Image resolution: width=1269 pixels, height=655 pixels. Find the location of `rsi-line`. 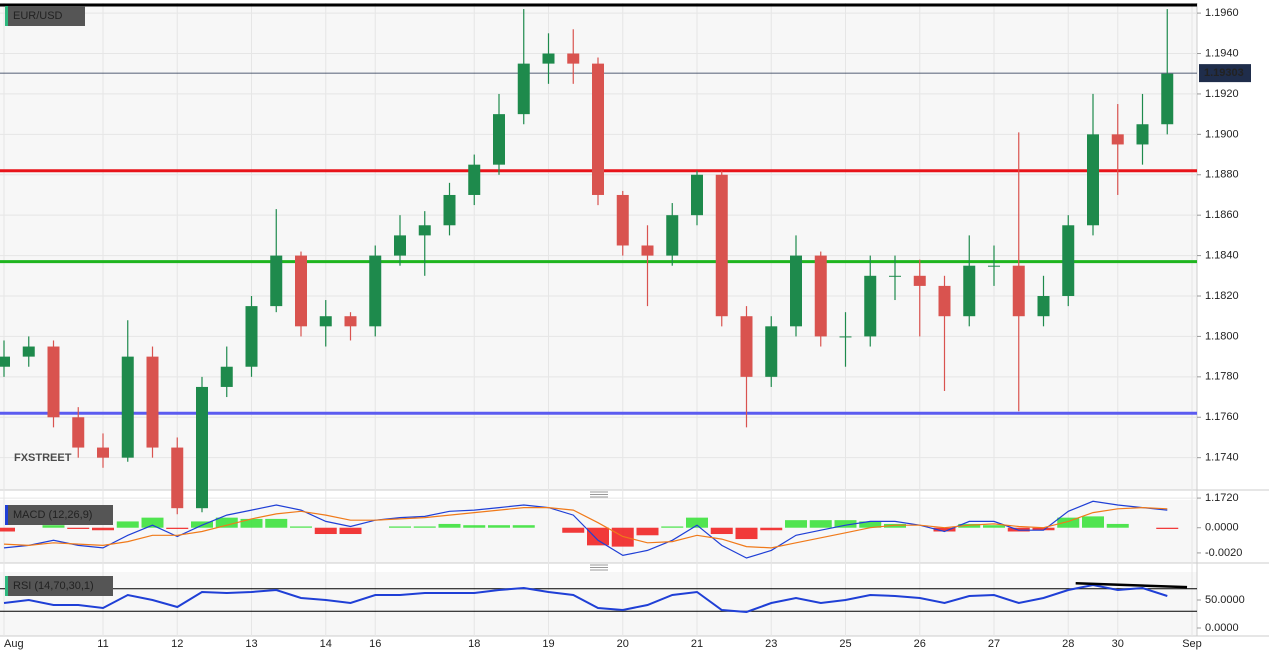

rsi-line is located at coordinates (585, 598).